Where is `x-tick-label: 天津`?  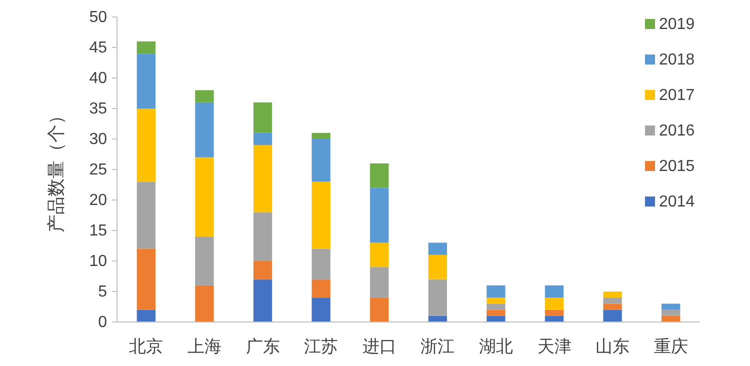
x-tick-label: 天津 is located at coordinates (554, 346).